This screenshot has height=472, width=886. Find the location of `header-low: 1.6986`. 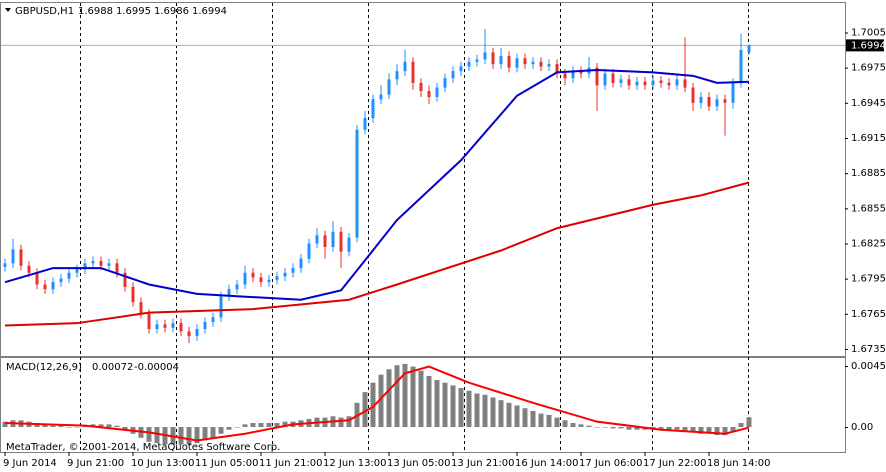

header-low: 1.6986 is located at coordinates (171, 11).